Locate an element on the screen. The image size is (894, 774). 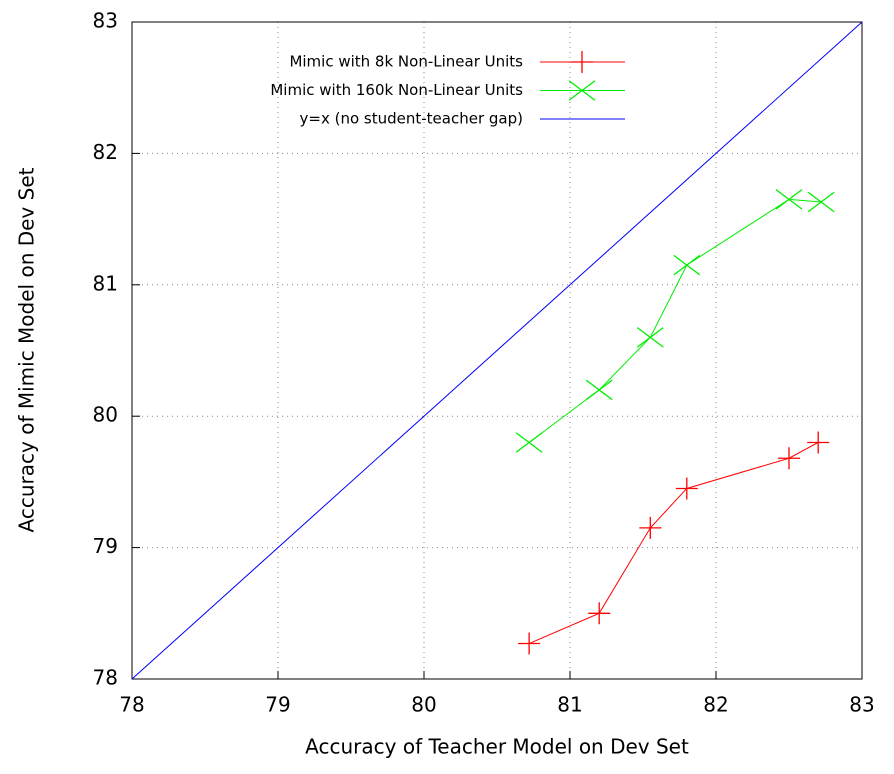
y-tick-label: 78 is located at coordinates (105, 678).